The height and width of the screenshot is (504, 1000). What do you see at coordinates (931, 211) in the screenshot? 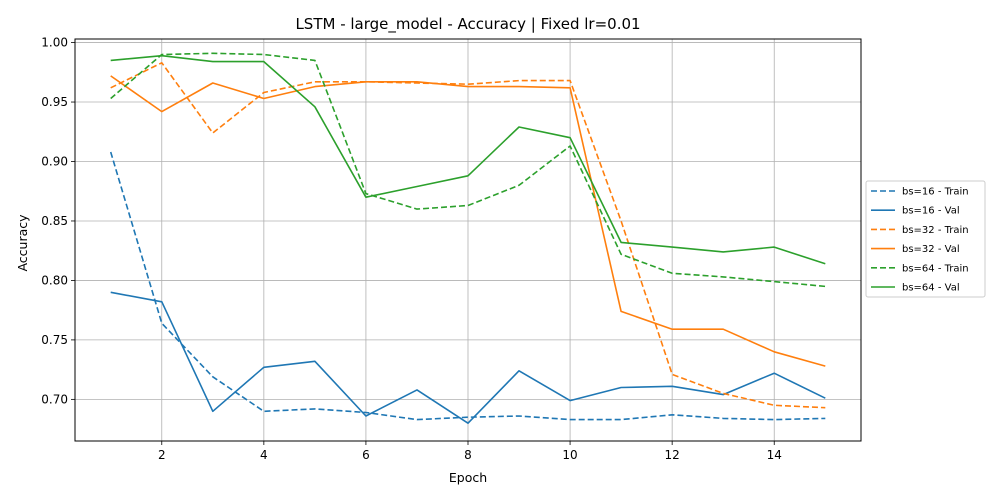
I see `legend-label: bs=16 - Val` at bounding box center [931, 211].